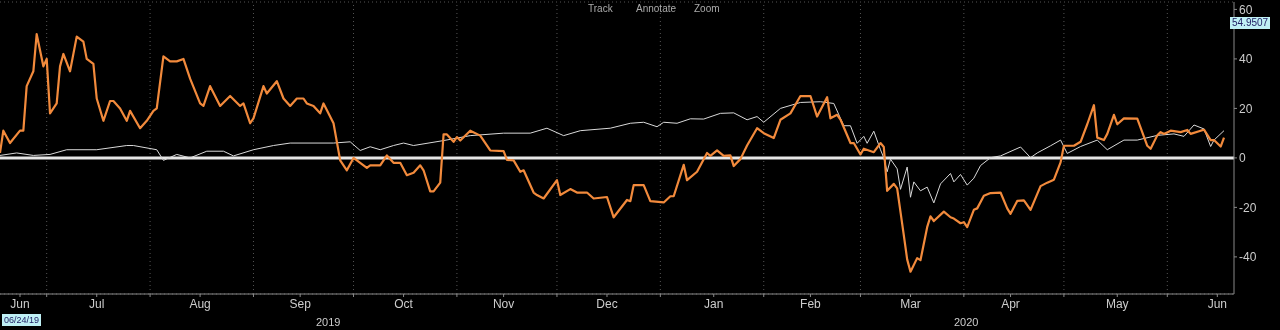  Describe the element at coordinates (600, 9) in the screenshot. I see `annotation: Track` at that location.